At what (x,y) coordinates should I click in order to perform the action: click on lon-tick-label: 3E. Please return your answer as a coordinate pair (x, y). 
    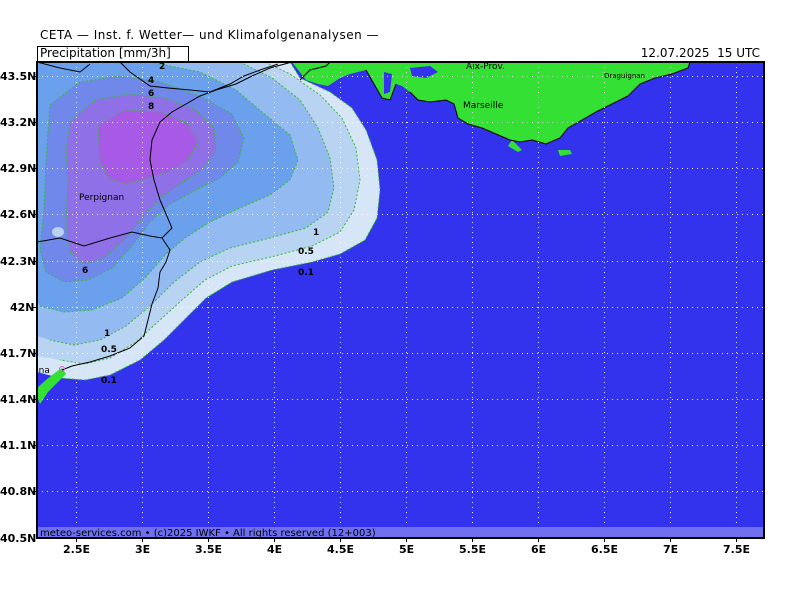
    Looking at the image, I should click on (142, 549).